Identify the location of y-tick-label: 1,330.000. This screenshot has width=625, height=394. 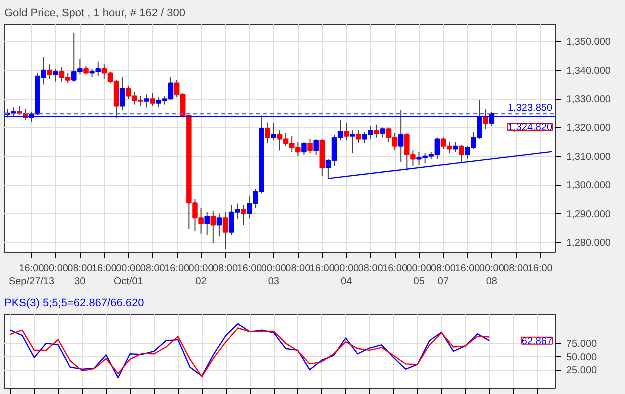
(589, 100).